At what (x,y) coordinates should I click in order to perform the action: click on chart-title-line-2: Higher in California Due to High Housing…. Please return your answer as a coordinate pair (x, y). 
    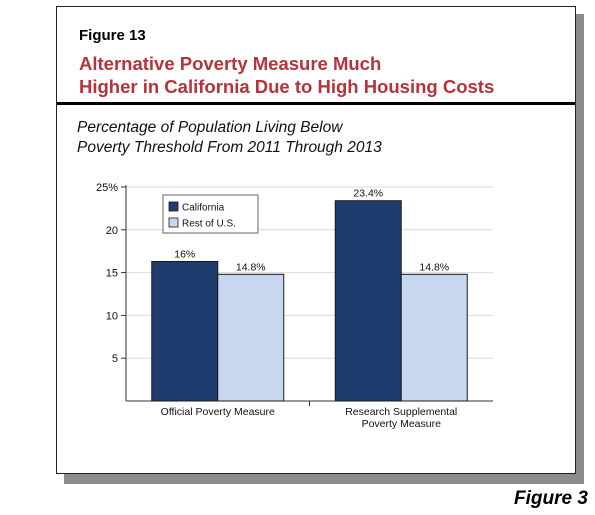
    Looking at the image, I should click on (287, 86).